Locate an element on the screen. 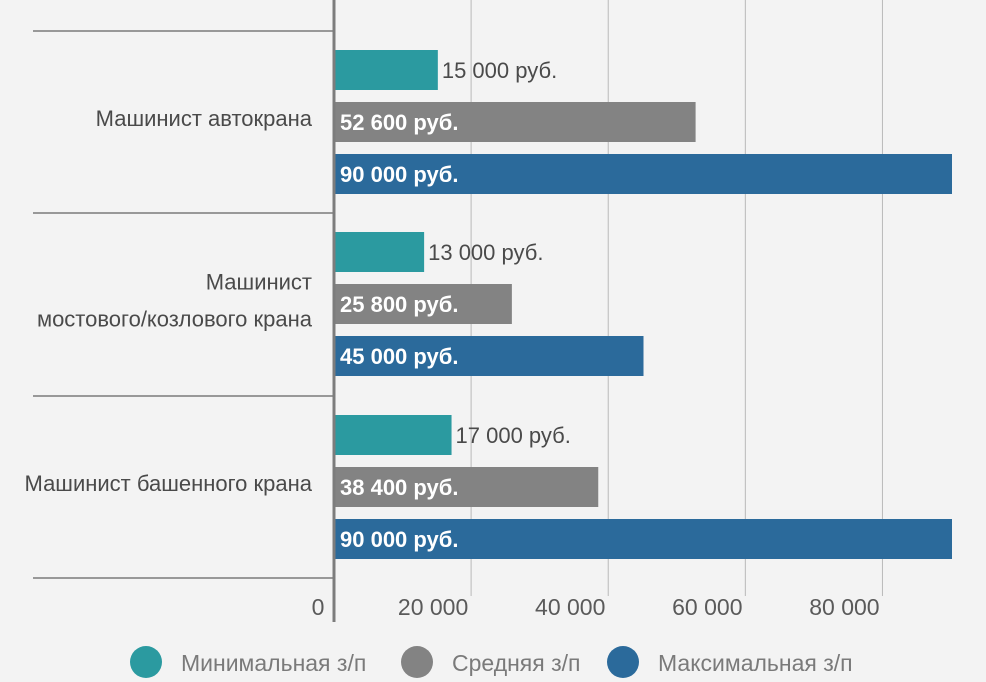 The width and height of the screenshot is (986, 682). bar-value-label: 52 600 руб. is located at coordinates (399, 122).